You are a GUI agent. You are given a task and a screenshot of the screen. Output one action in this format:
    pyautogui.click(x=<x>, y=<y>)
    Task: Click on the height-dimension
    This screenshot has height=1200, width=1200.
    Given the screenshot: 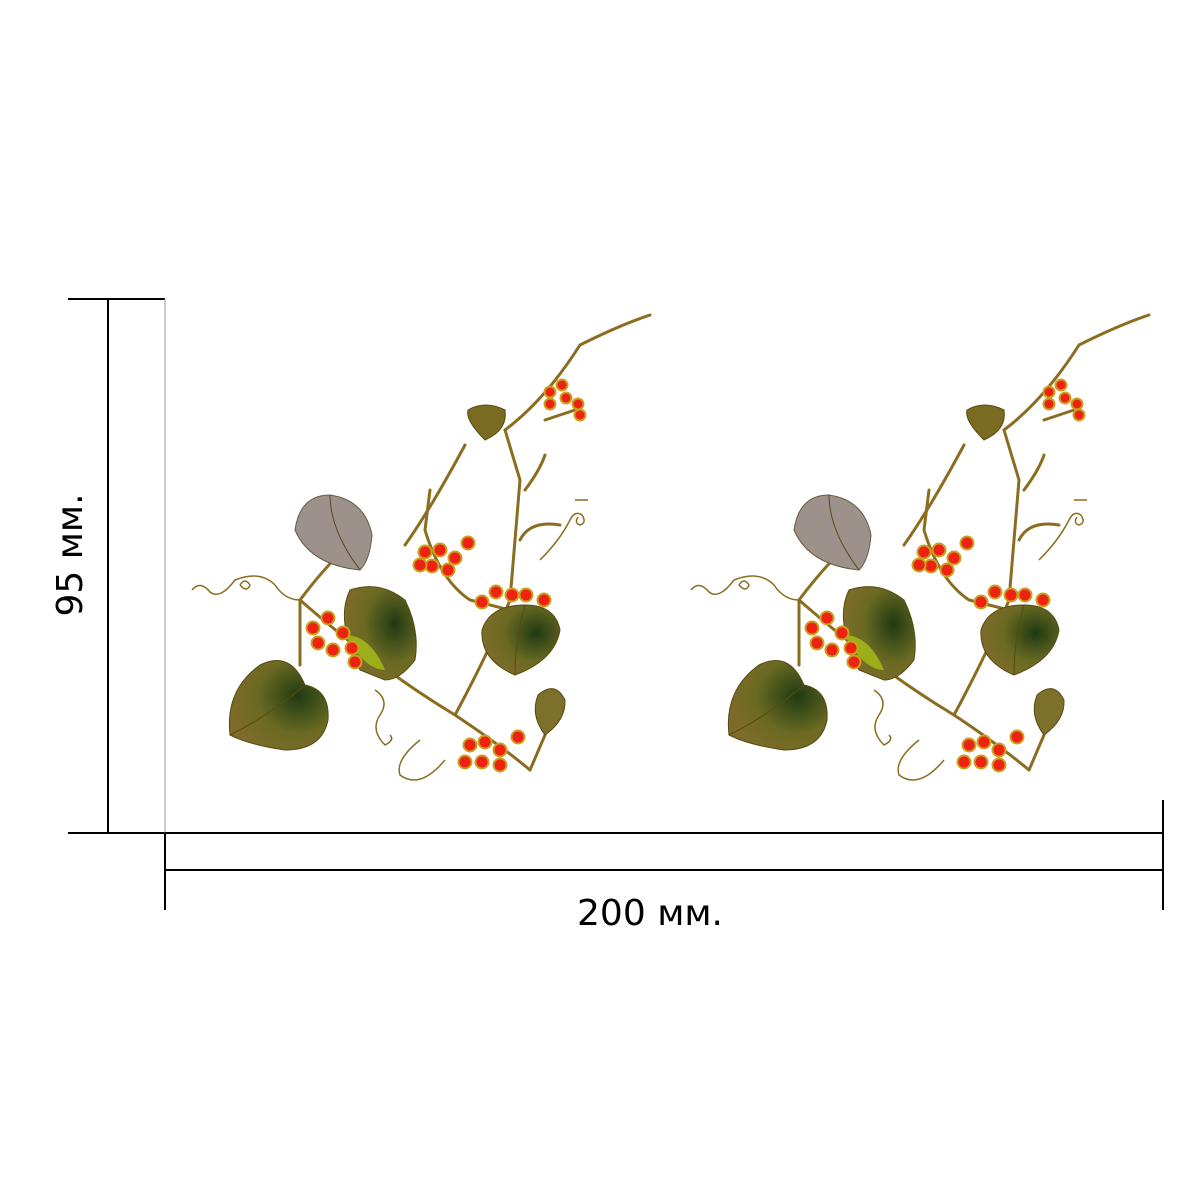 What is the action you would take?
    pyautogui.click(x=117, y=566)
    